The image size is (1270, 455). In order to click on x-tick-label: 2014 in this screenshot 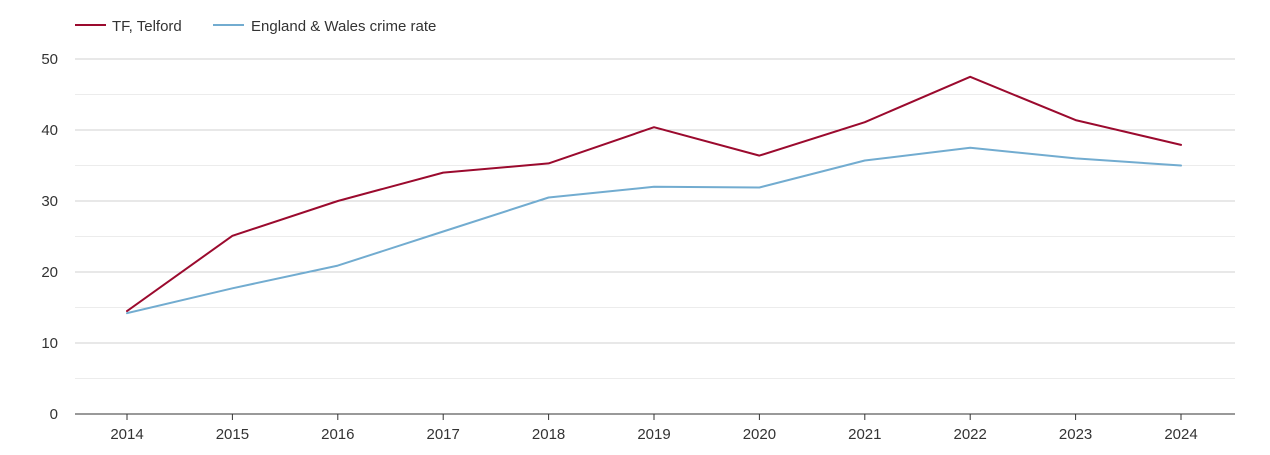, I will do `click(126, 434)`.